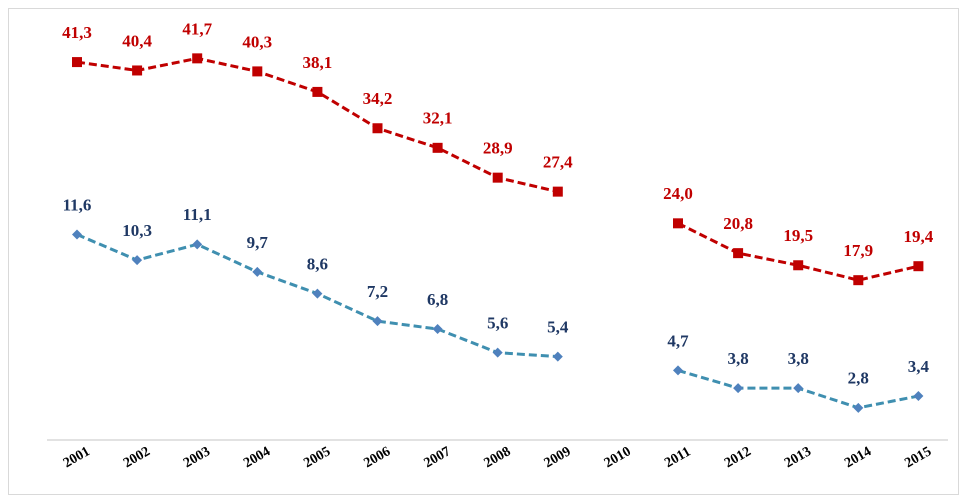 The width and height of the screenshot is (968, 503). Describe the element at coordinates (798, 235) in the screenshot. I see `data-label: 19,5` at that location.